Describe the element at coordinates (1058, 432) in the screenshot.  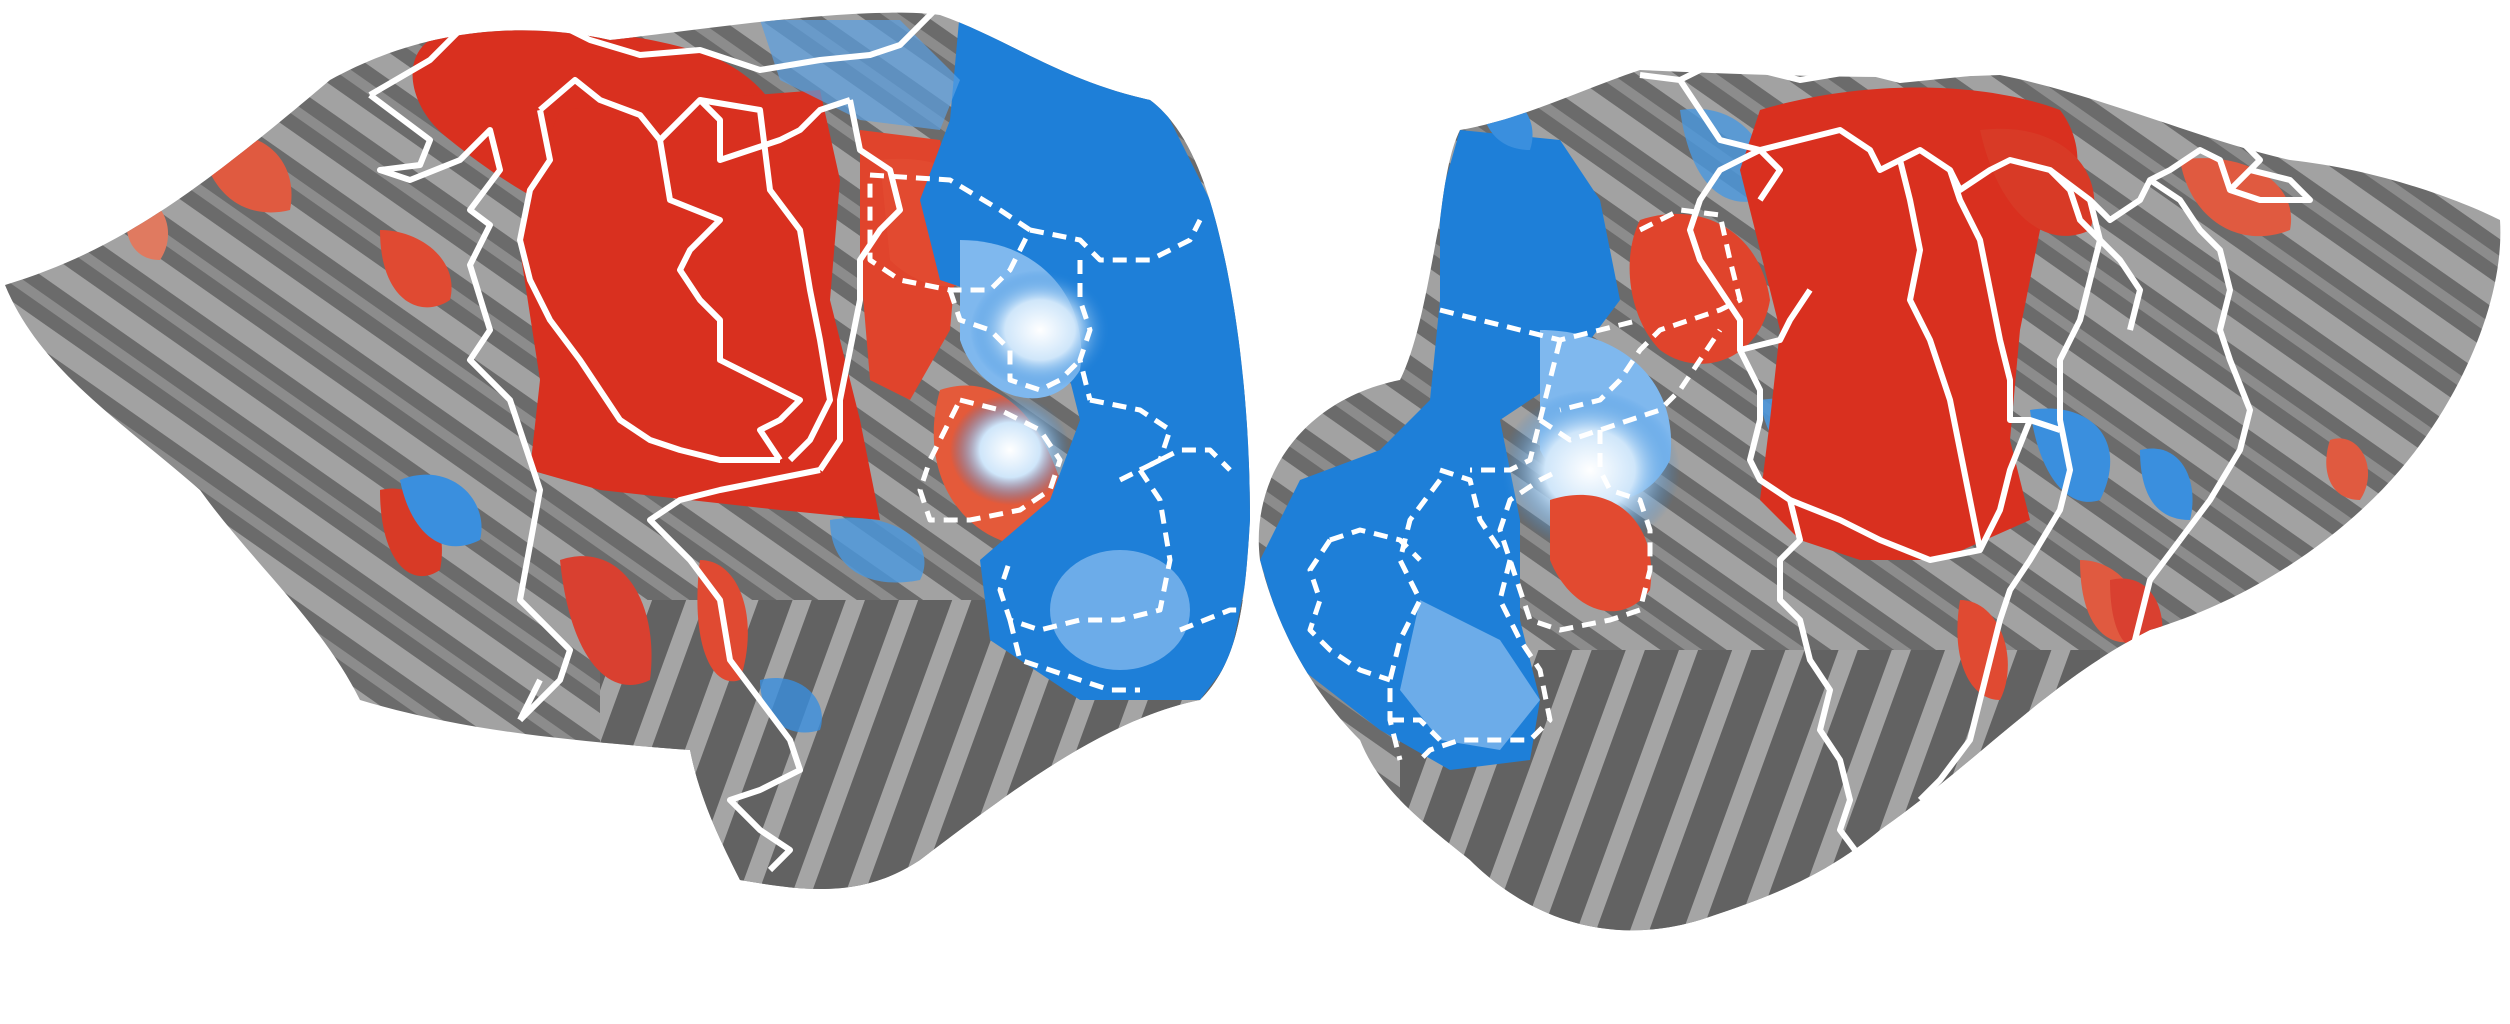
I see `left-dashed-roi-outlines` at that location.